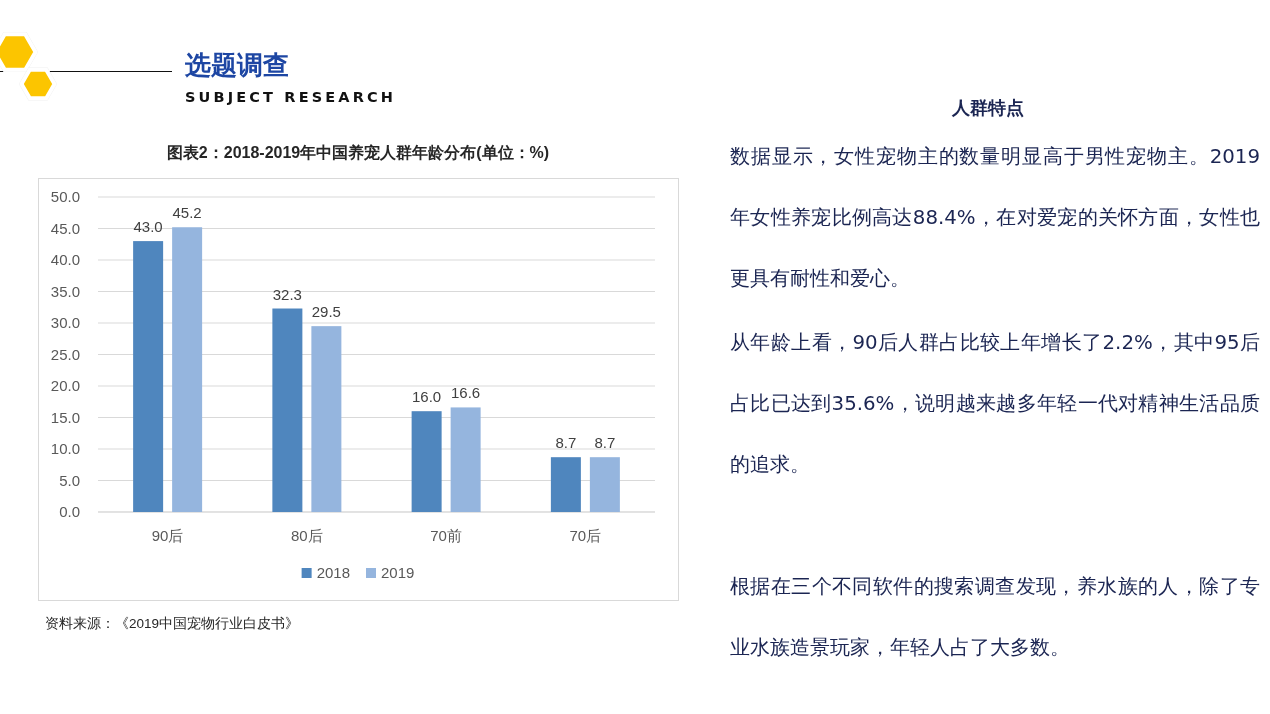  Describe the element at coordinates (65, 354) in the screenshot. I see `y-tick-label: 25.0` at that location.